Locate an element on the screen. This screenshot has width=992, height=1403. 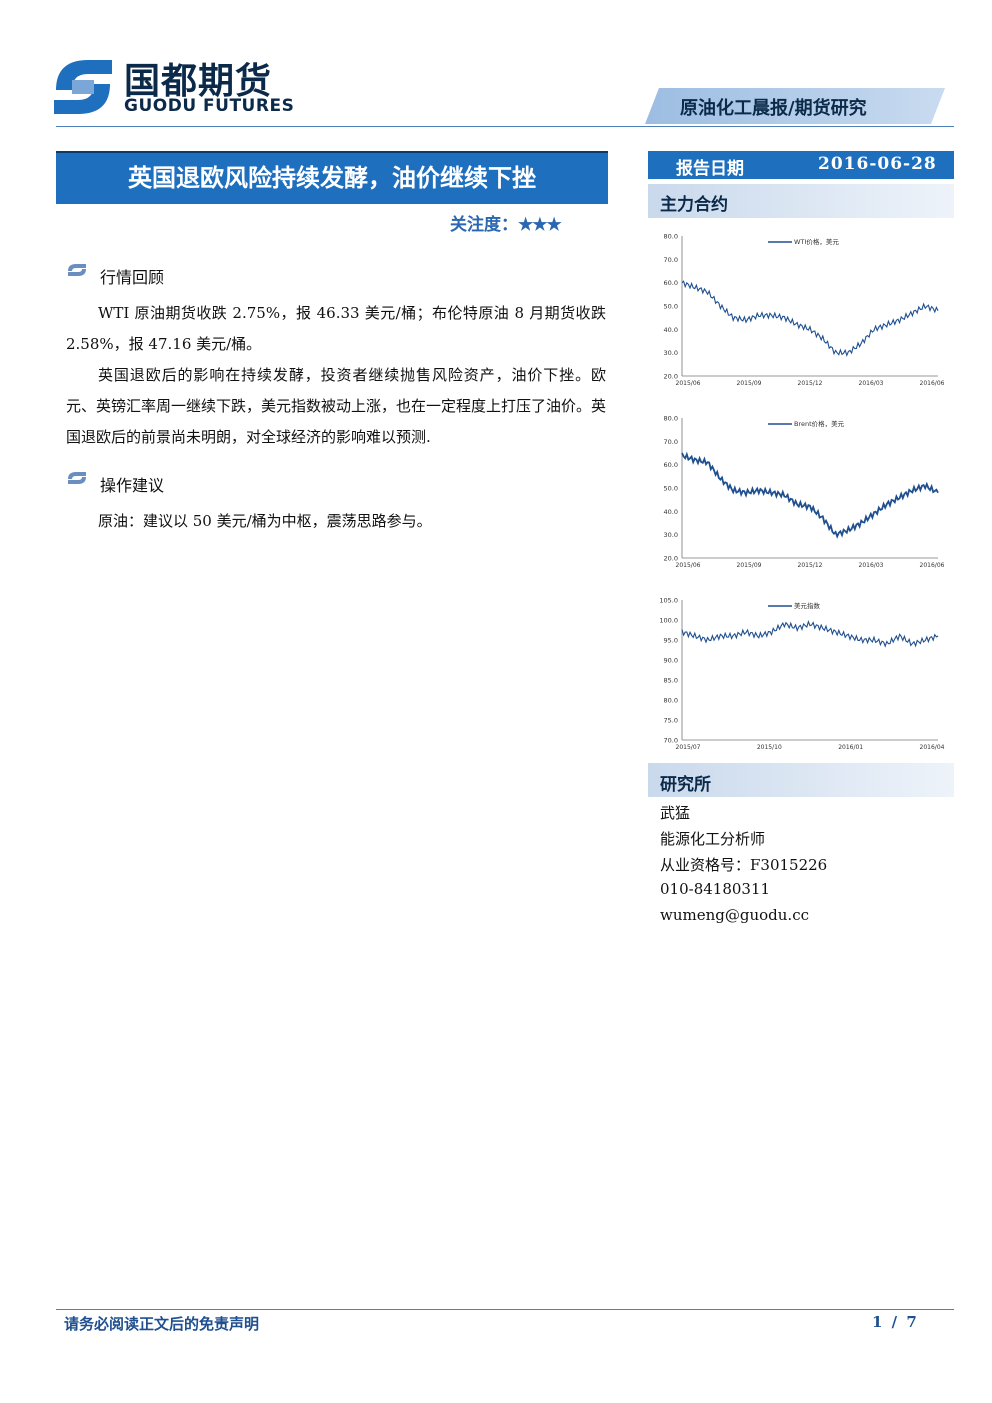
y-tick-label: 105.0 is located at coordinates (668, 601).